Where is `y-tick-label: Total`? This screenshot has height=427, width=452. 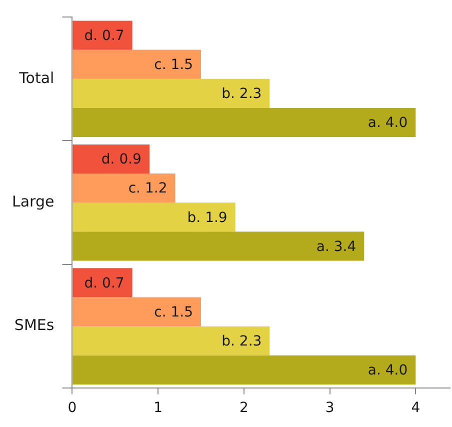 y-tick-label: Total is located at coordinates (36, 77).